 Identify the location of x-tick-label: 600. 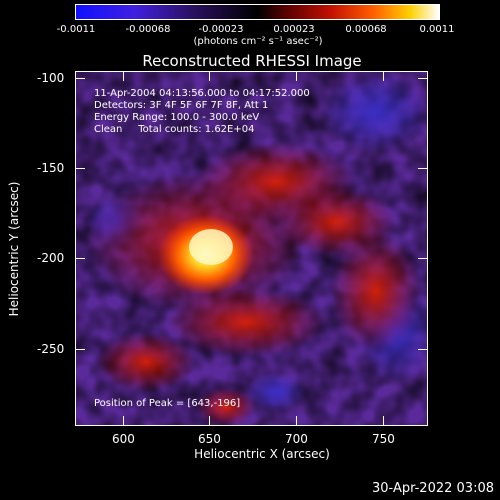
(123, 439).